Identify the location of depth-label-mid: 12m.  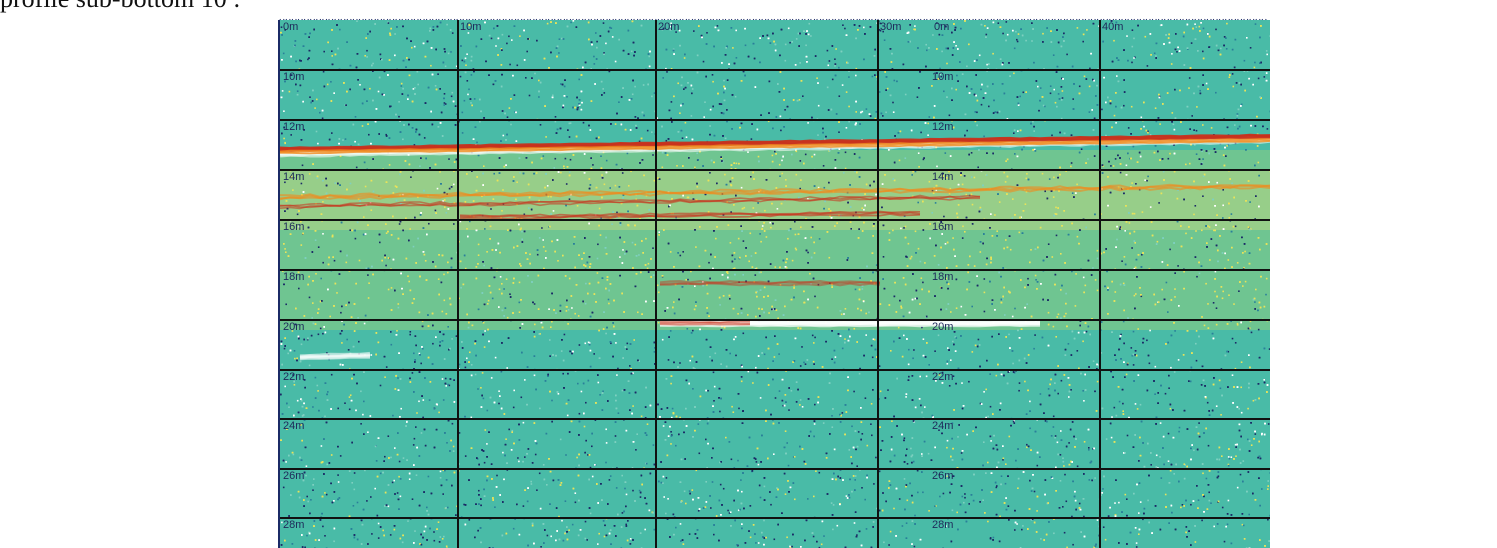
(943, 127).